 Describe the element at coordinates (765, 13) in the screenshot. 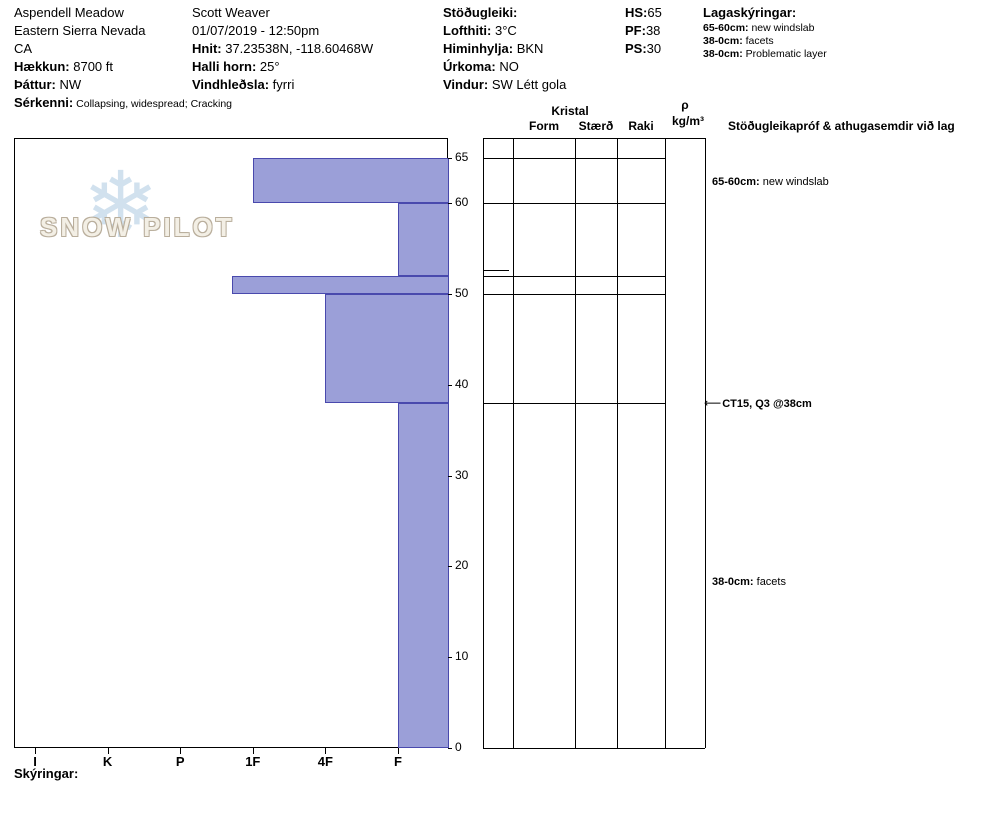

I see `header-line: Lagaskýringar:` at that location.